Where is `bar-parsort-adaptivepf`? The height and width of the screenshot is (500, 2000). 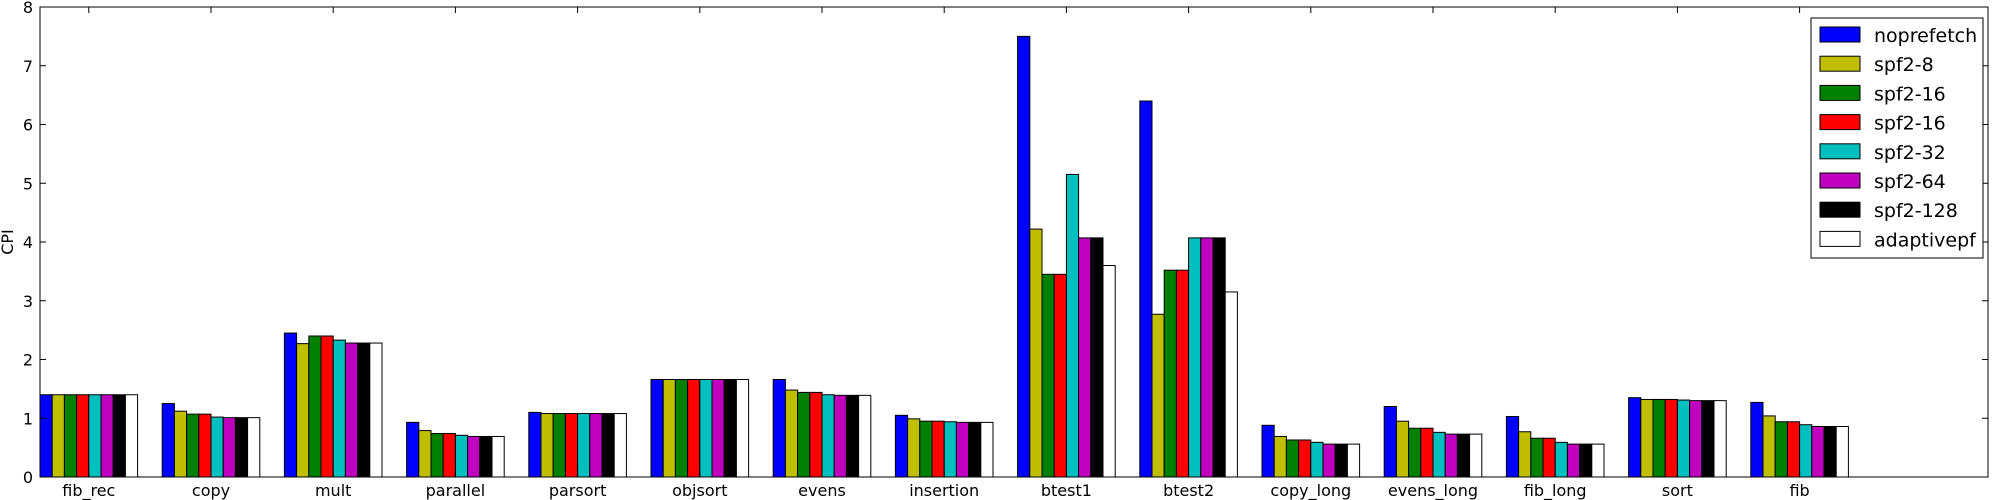 bar-parsort-adaptivepf is located at coordinates (620, 445).